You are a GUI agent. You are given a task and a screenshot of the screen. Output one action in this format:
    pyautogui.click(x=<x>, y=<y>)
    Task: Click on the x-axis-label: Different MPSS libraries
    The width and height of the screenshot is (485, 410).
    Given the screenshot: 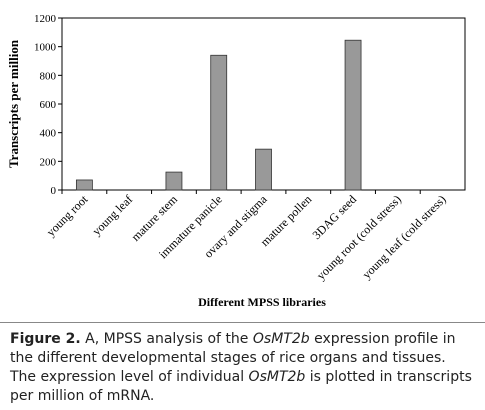 What is the action you would take?
    pyautogui.click(x=262, y=302)
    